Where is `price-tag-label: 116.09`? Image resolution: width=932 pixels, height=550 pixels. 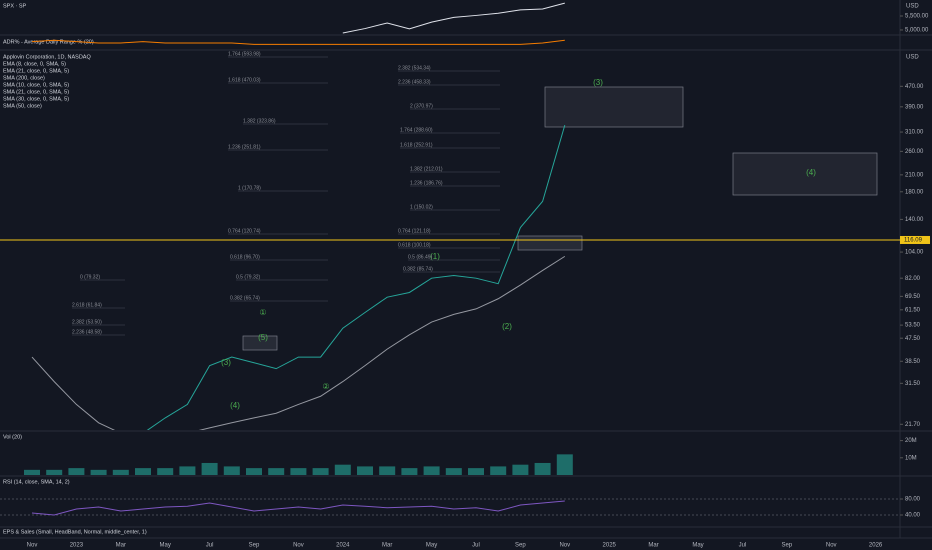 price-tag-label: 116.09 is located at coordinates (913, 241).